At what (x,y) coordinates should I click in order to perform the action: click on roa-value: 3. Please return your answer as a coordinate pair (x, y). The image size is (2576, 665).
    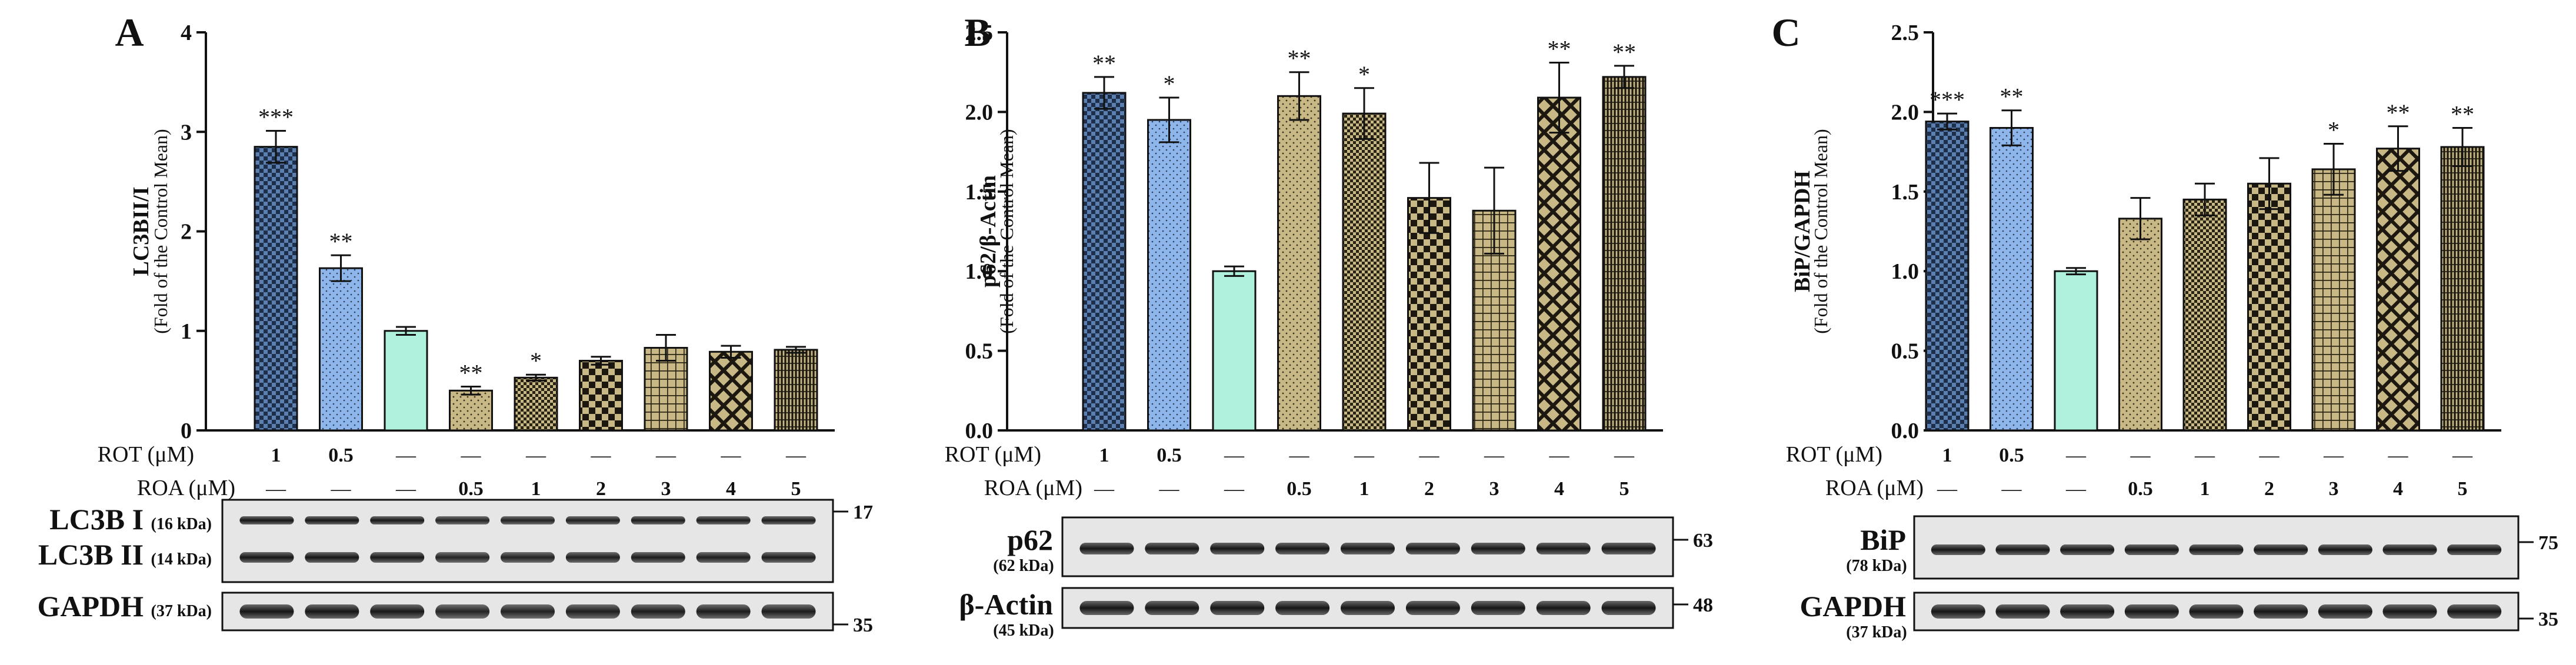
    Looking at the image, I should click on (666, 489).